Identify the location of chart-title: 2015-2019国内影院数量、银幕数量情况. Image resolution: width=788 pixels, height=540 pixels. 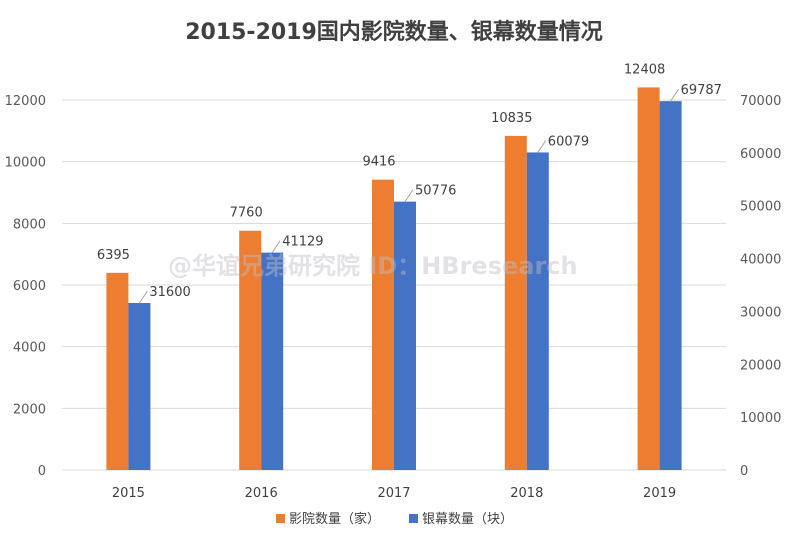
(394, 32).